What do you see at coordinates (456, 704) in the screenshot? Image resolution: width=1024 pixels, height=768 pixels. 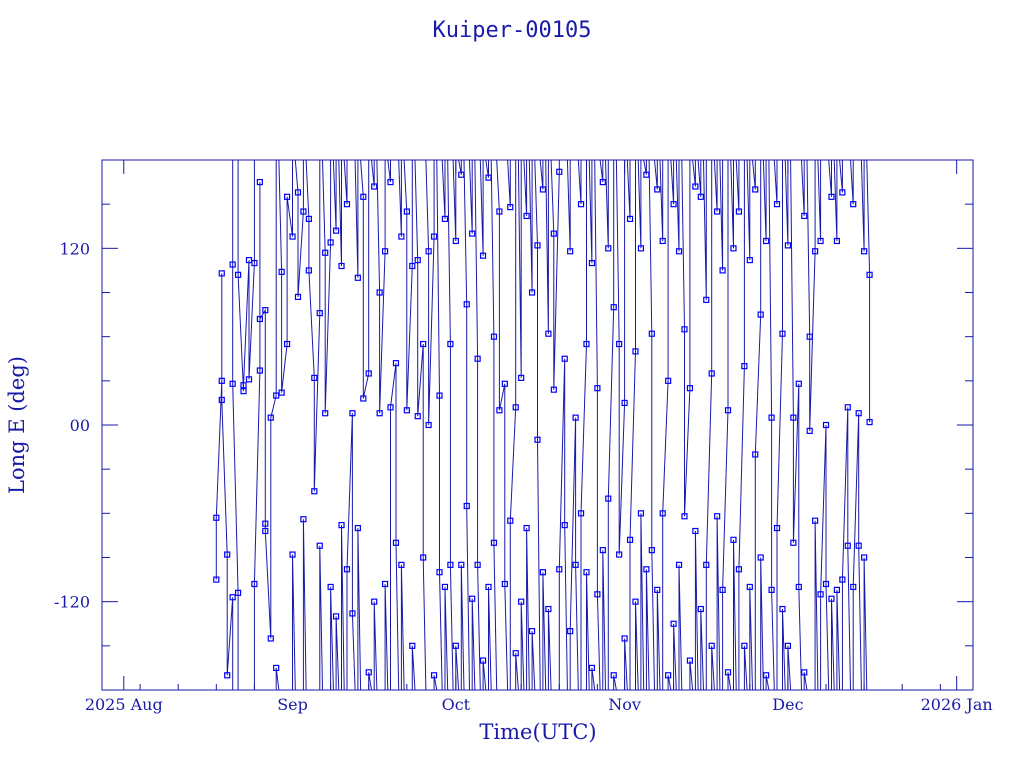 I see `x-tick-label: Oct` at bounding box center [456, 704].